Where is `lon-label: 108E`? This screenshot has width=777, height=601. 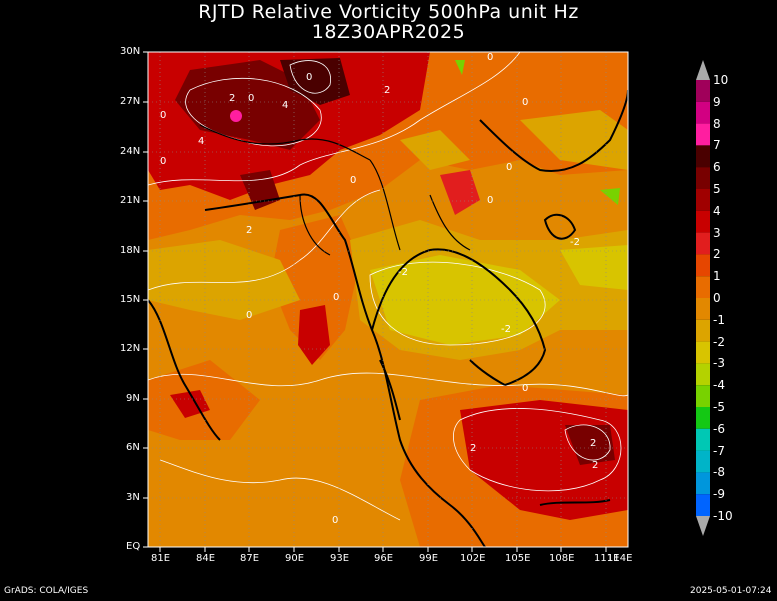
lon-label: 108E is located at coordinates (562, 558).